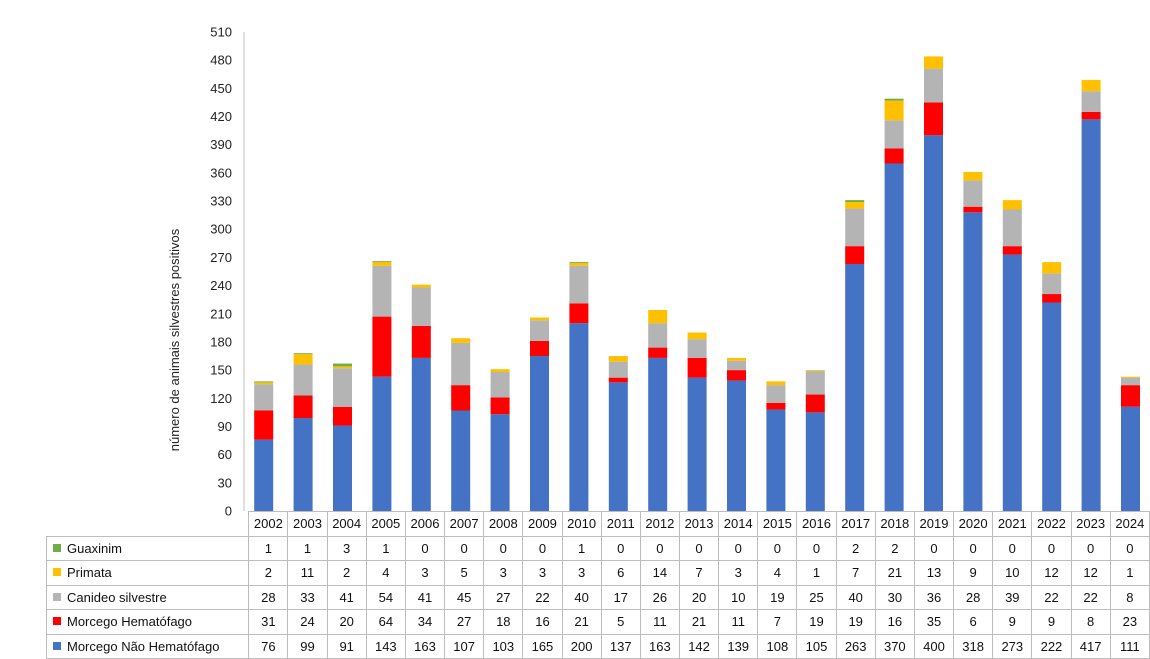 This screenshot has width=1150, height=659. What do you see at coordinates (620, 622) in the screenshot?
I see `data-label: 5` at bounding box center [620, 622].